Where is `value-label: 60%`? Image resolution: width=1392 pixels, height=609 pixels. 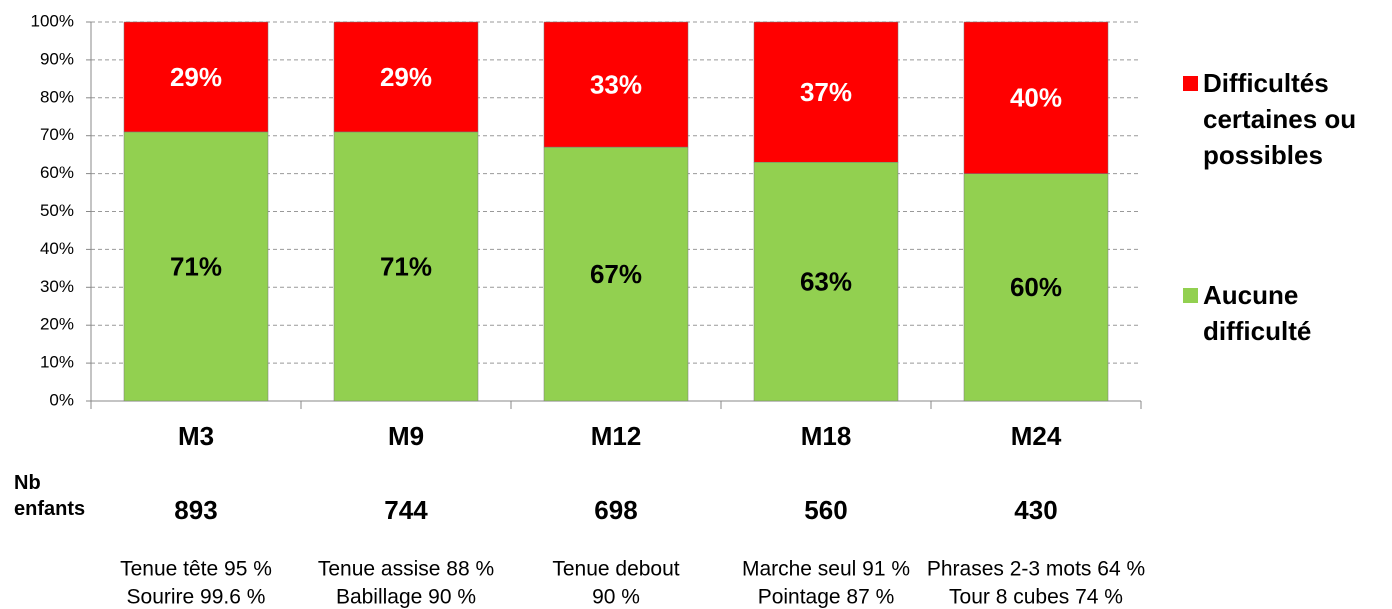
value-label: 60% is located at coordinates (1036, 287).